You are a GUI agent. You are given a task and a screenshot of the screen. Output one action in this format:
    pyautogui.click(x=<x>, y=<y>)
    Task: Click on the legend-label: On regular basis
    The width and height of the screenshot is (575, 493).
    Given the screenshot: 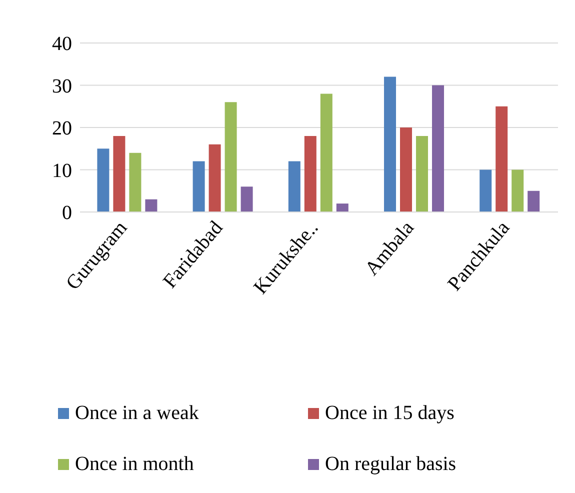 What is the action you would take?
    pyautogui.click(x=390, y=464)
    